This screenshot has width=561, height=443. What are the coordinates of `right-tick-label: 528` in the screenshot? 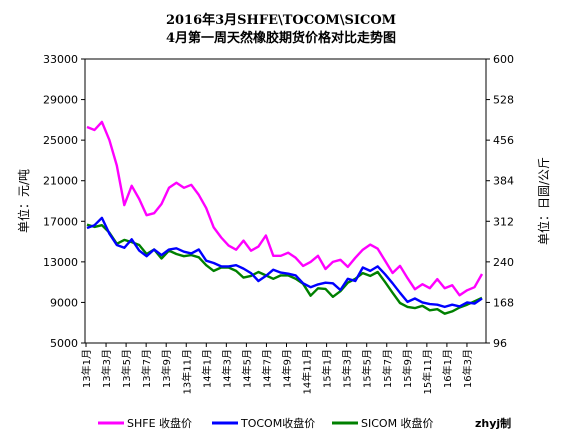 It's located at (503, 100).